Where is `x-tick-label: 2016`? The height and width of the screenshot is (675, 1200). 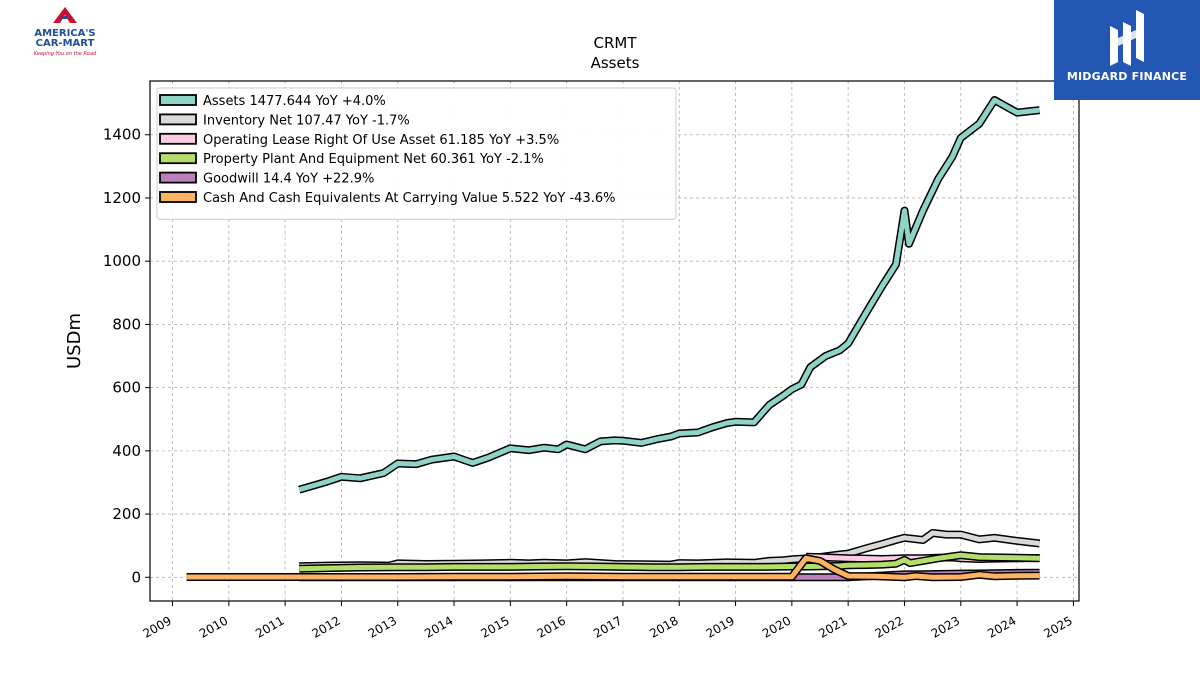 x-tick-label: 2016 is located at coordinates (551, 626).